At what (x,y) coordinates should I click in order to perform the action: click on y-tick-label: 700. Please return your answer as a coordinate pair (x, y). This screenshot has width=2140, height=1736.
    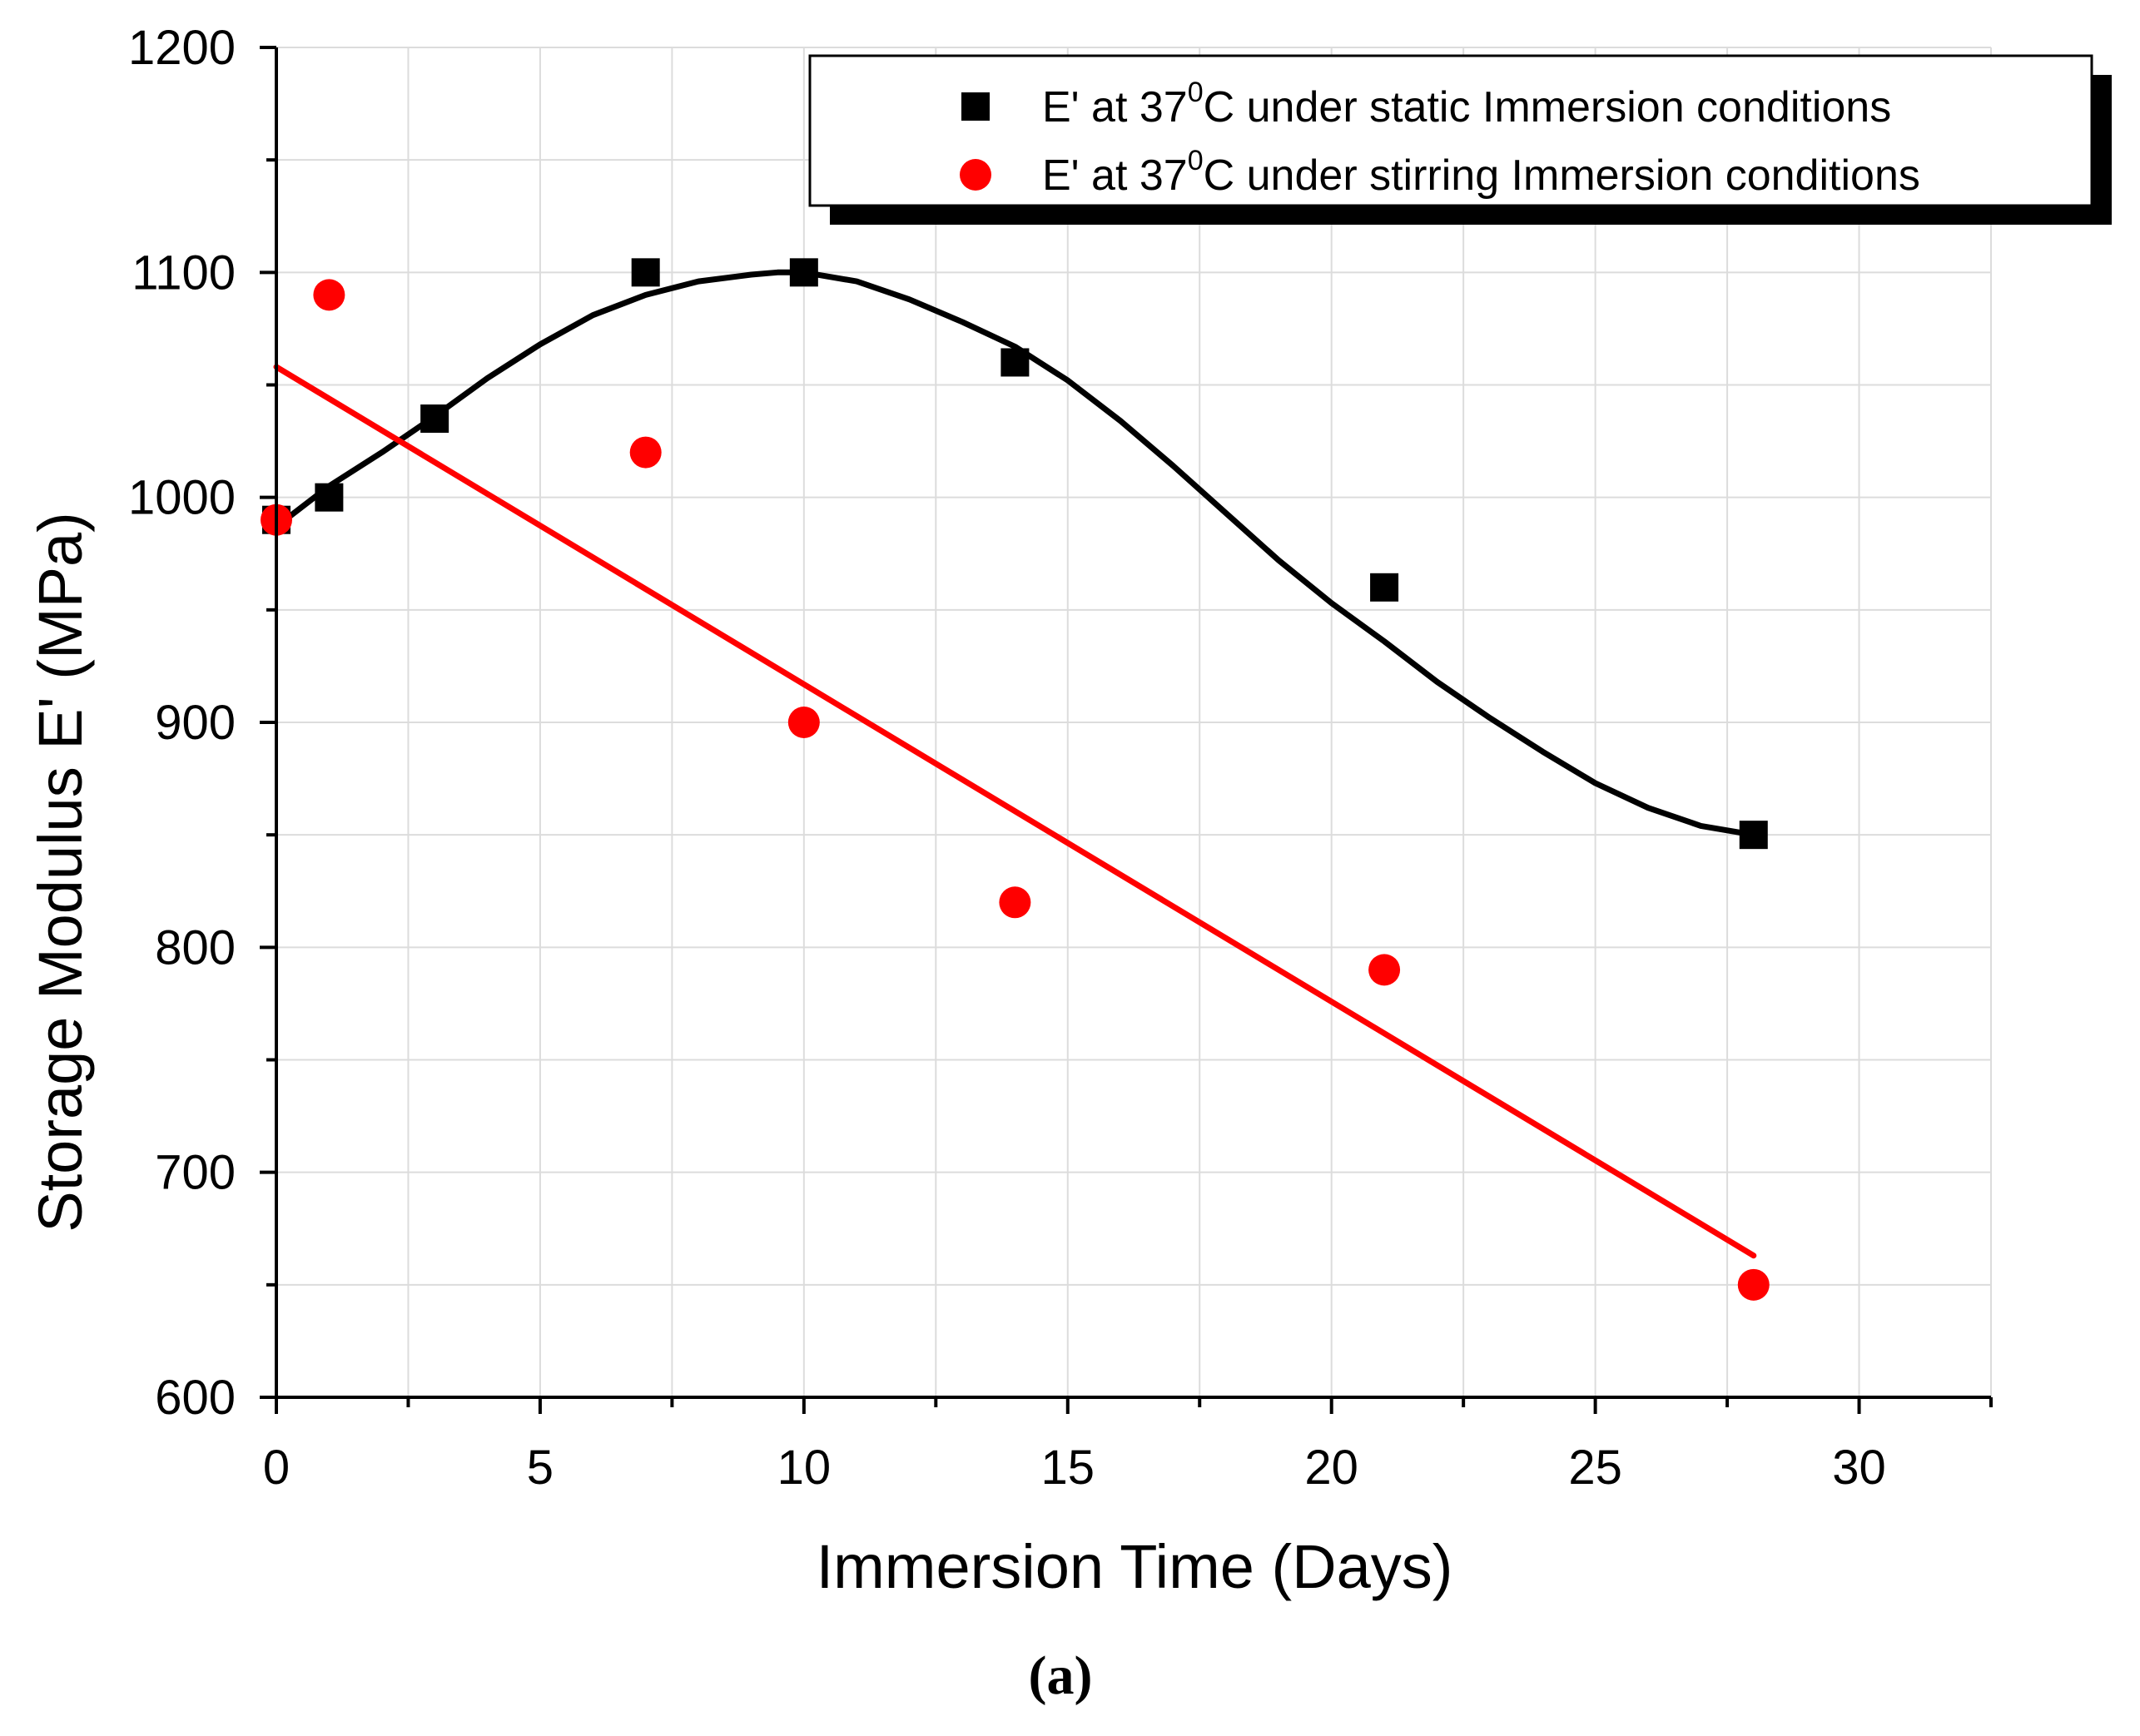
    Looking at the image, I should click on (195, 1173).